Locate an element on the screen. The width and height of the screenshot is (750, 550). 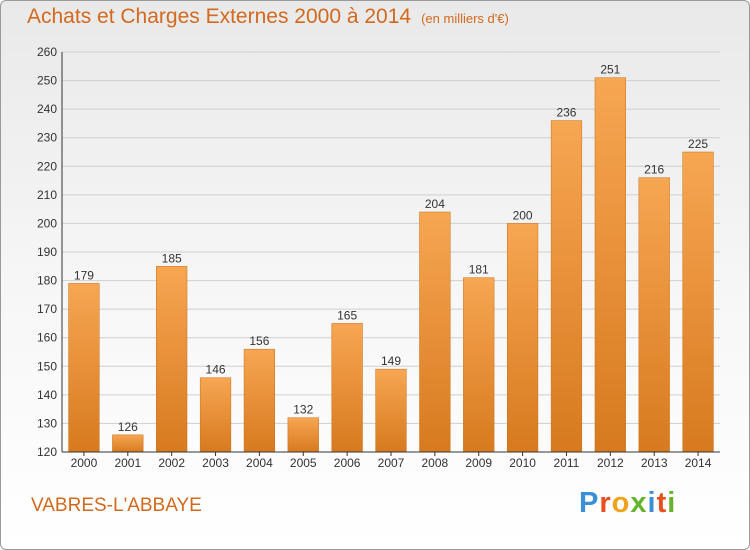
data-label-2009: 181 is located at coordinates (479, 270).